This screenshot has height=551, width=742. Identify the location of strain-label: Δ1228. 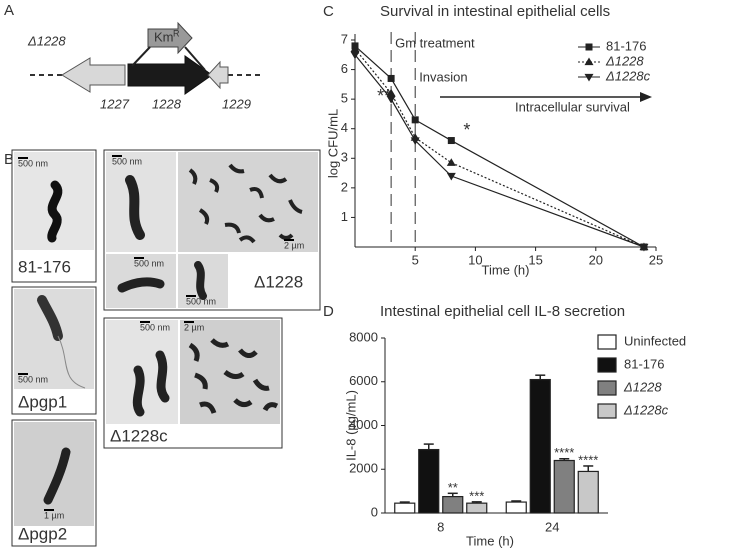
(46, 40).